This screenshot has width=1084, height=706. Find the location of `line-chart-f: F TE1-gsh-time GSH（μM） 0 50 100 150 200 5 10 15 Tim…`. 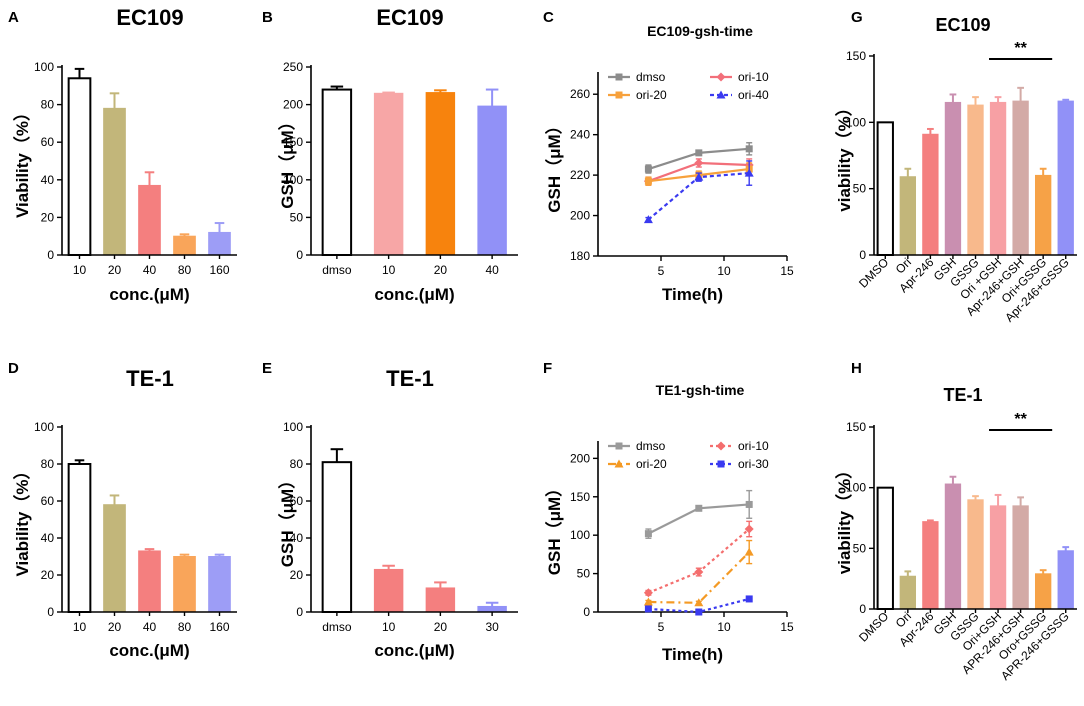

line-chart-f: F TE1-gsh-time GSH（μM） 0 50 100 150 200 5 10 15 Tim… is located at coordinates (668, 512).